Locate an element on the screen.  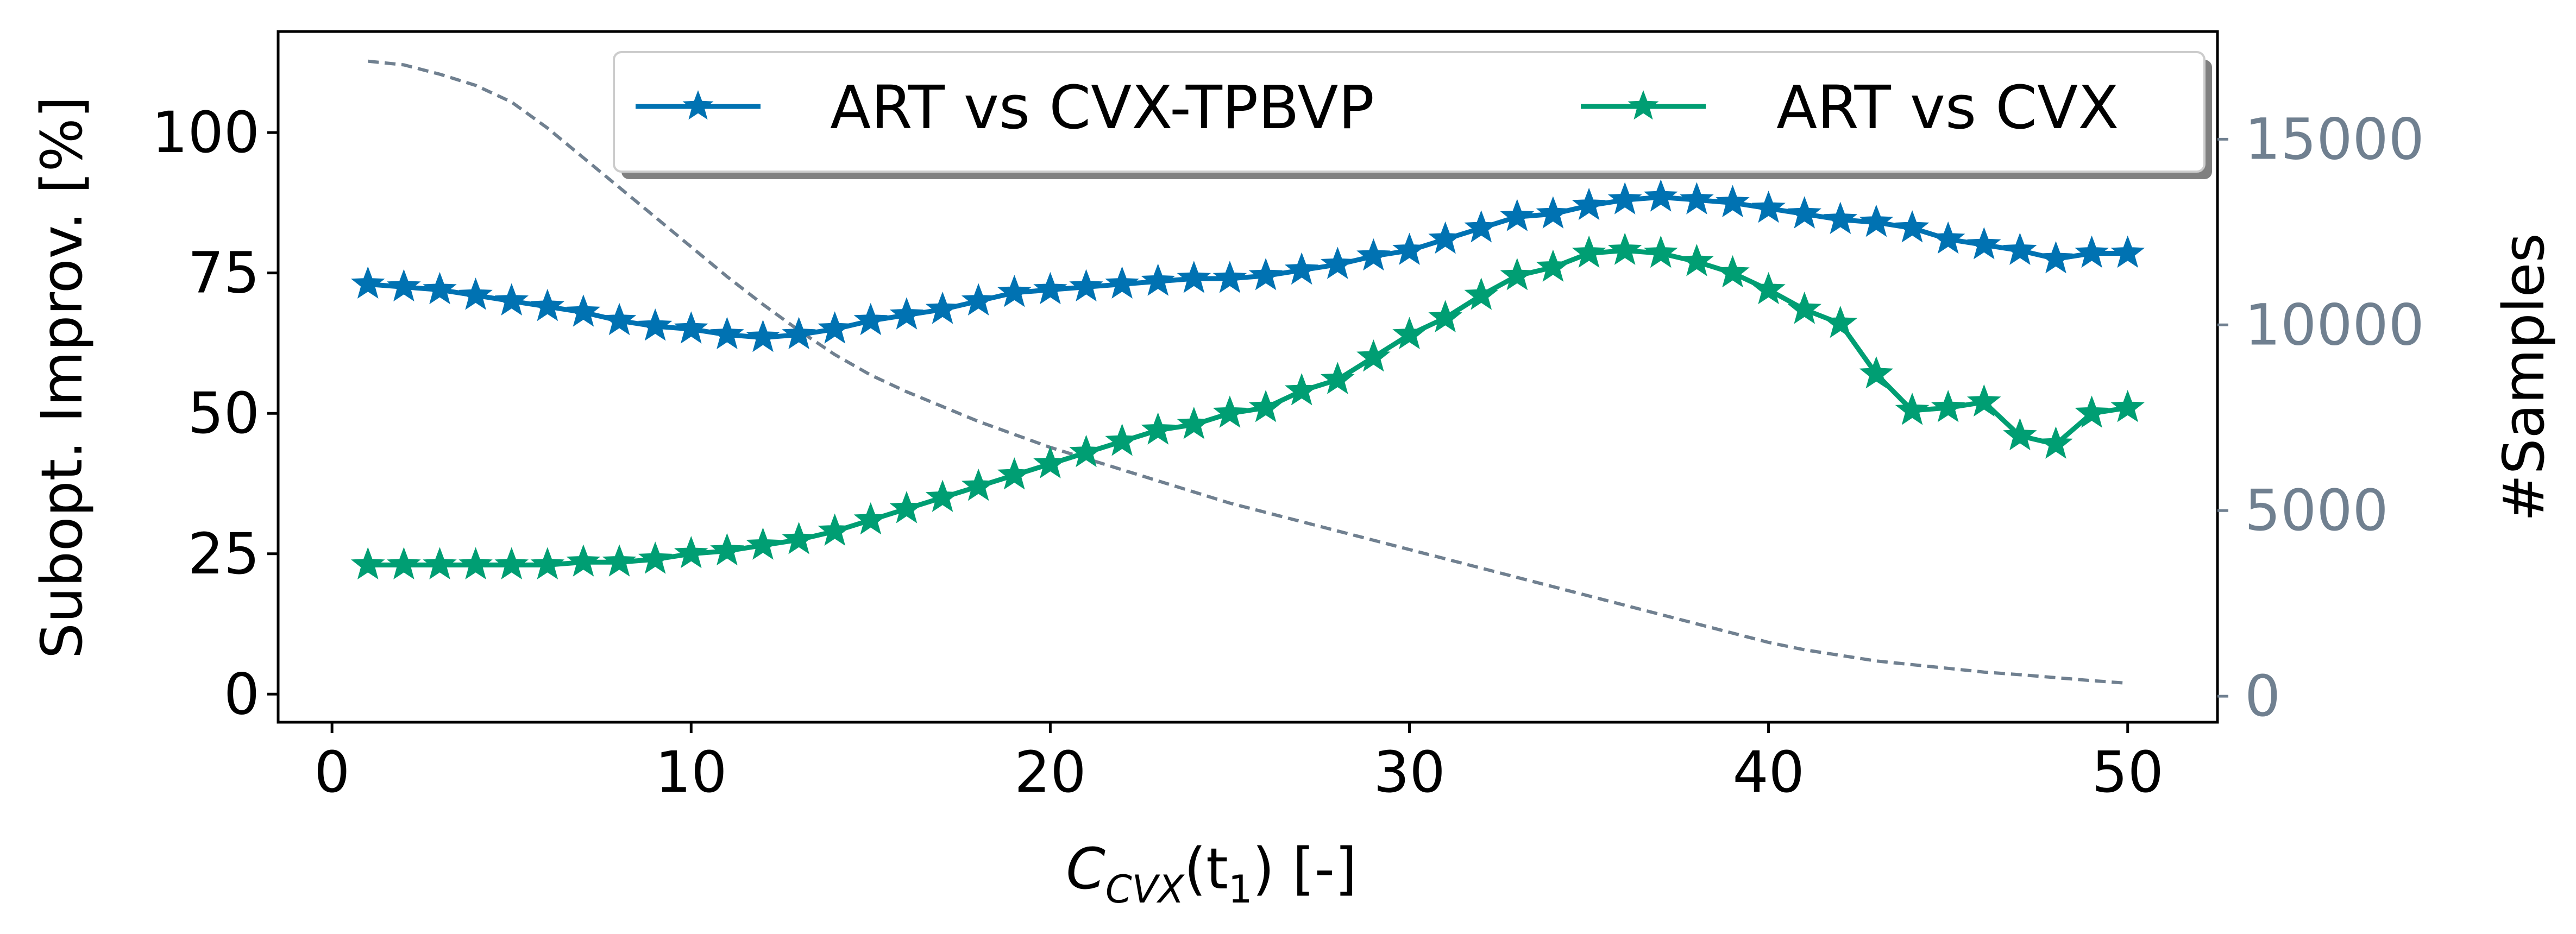
legend-marker-series2 is located at coordinates (1643, 105).